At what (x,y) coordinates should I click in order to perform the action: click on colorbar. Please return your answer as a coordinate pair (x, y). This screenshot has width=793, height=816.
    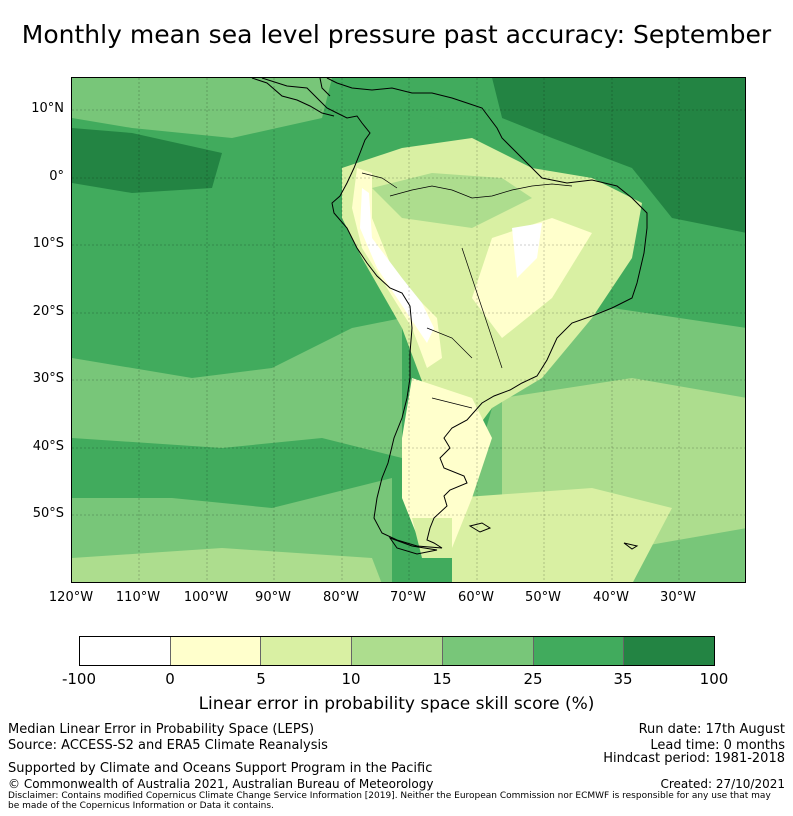
    Looking at the image, I should click on (397, 651).